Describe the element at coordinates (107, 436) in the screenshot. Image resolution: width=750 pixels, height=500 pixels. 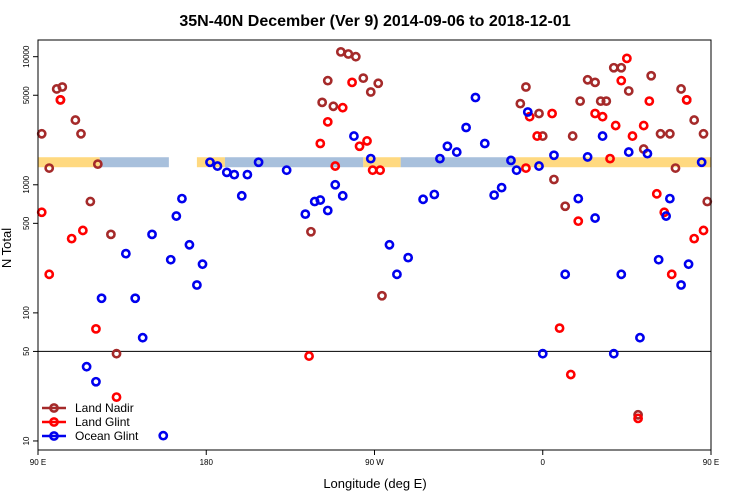
I see `legend-label: Ocean Glint` at that location.